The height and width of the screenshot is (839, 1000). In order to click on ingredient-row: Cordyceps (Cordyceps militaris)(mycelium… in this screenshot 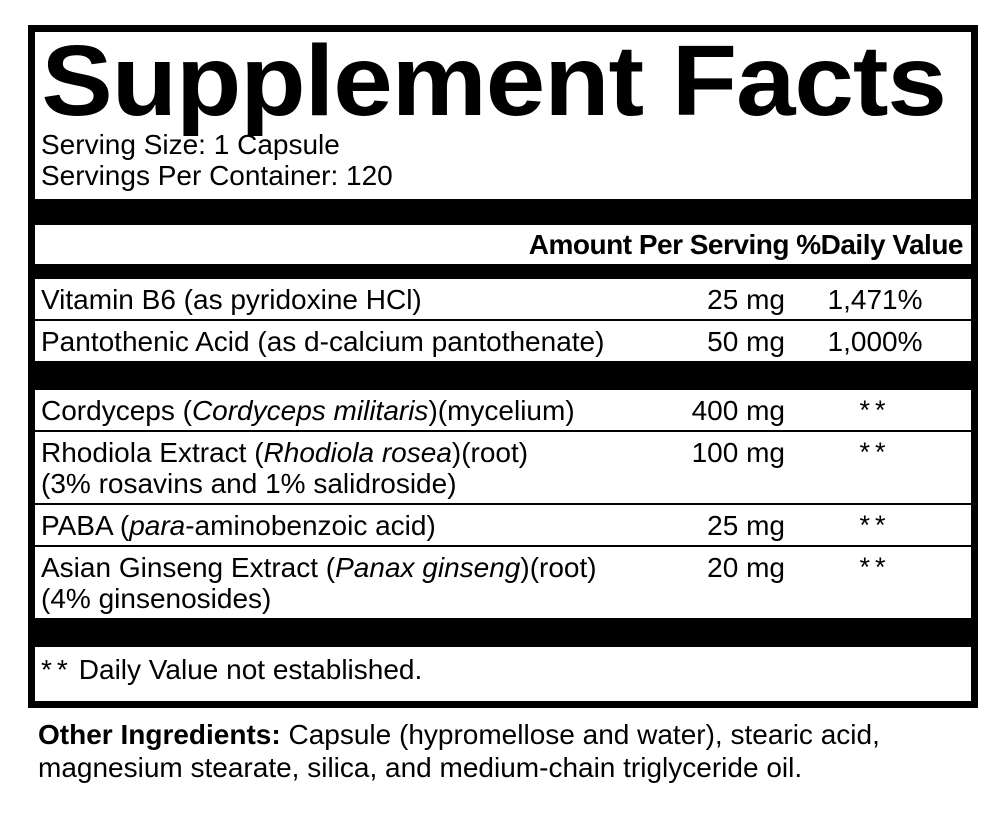, I will do `click(503, 410)`.